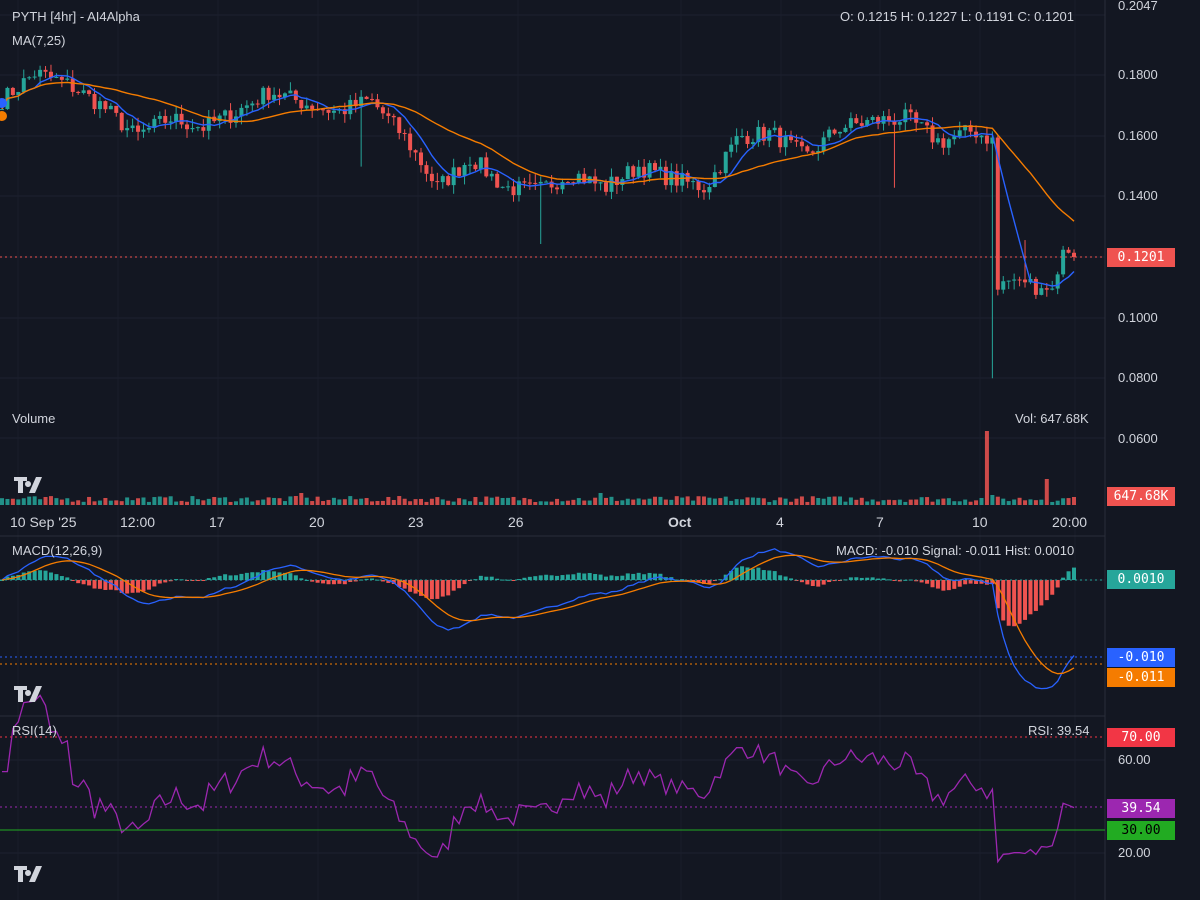  What do you see at coordinates (1138, 135) in the screenshot?
I see `price-tick: 0.1600` at bounding box center [1138, 135].